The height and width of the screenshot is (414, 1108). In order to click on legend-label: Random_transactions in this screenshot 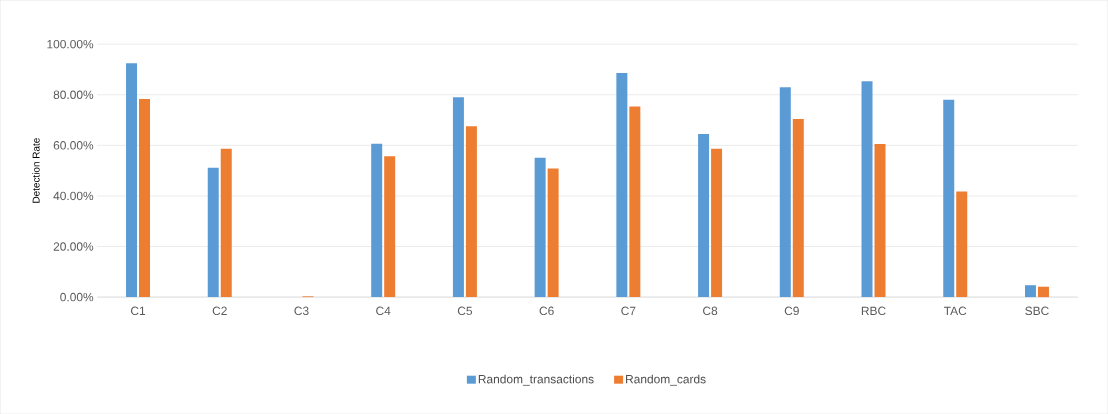, I will do `click(536, 380)`.